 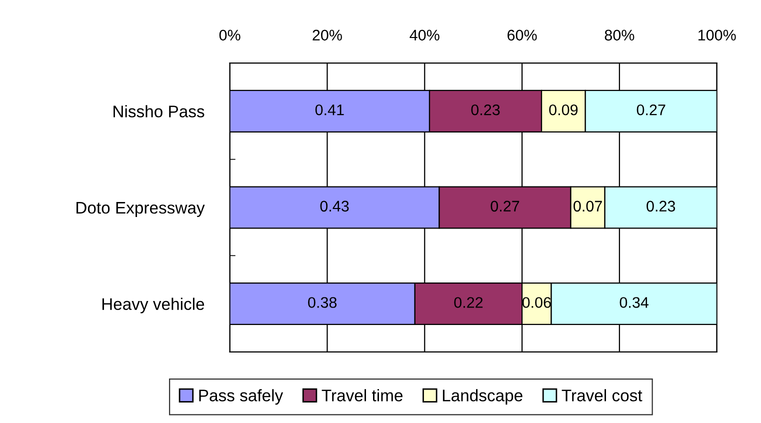 What do you see at coordinates (241, 397) in the screenshot?
I see `legend-label: Pass safely` at bounding box center [241, 397].